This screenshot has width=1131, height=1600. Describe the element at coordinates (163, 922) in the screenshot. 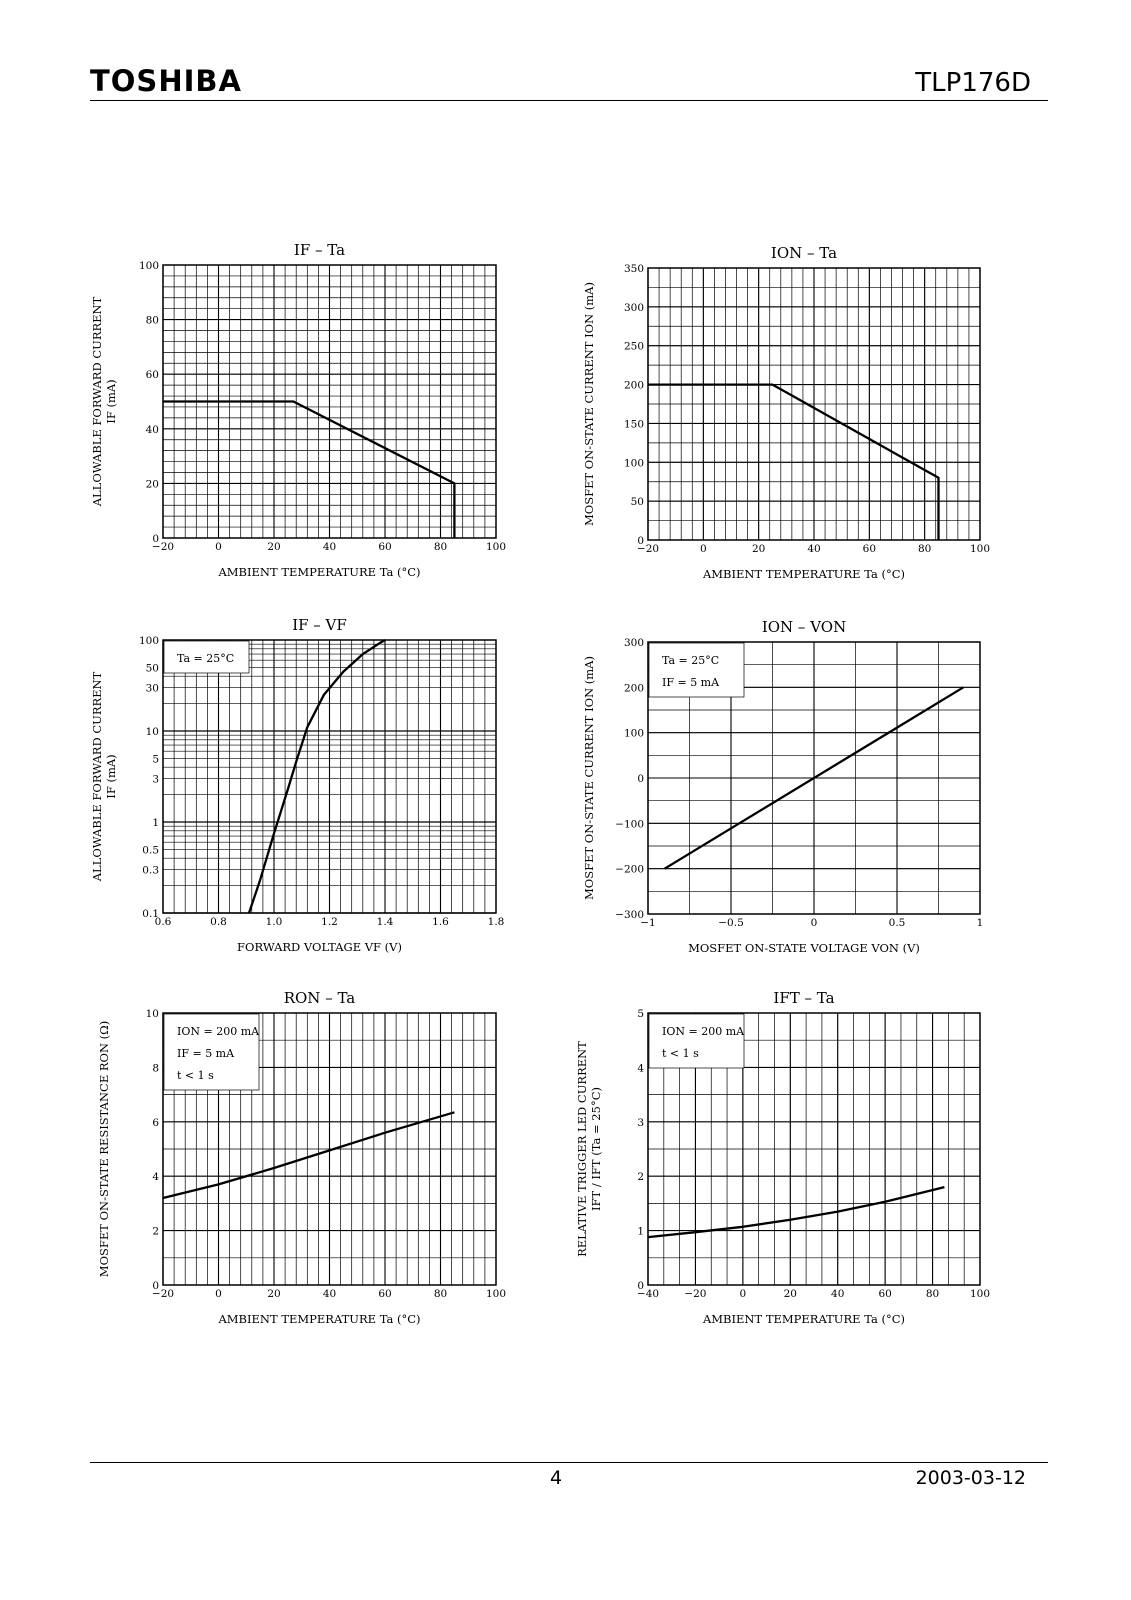

I see `x-tick-label: 0.6` at that location.